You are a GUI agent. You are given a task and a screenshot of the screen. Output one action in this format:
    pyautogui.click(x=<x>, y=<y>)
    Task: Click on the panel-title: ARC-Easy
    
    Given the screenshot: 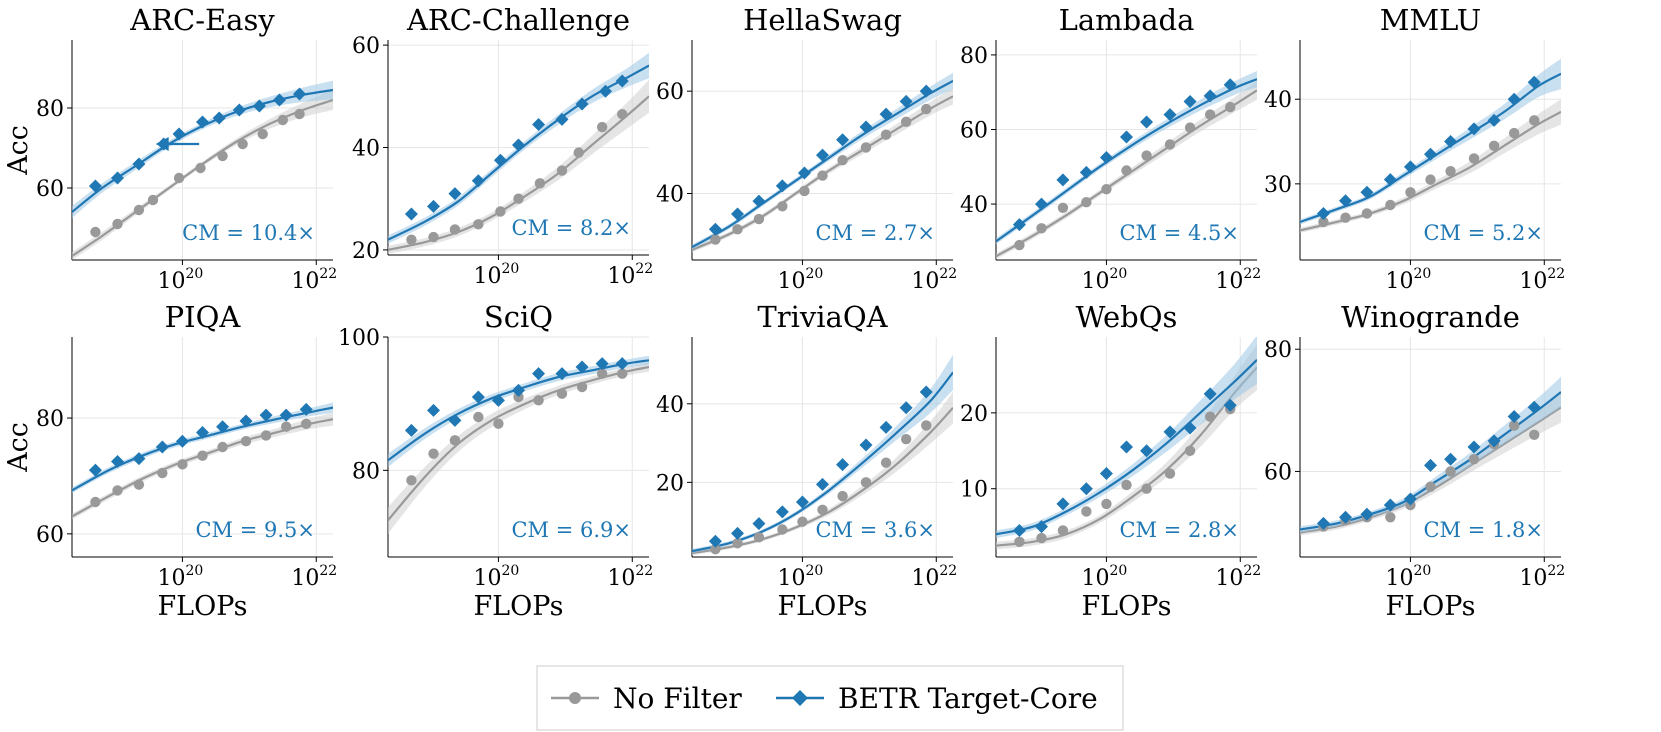 What is the action you would take?
    pyautogui.click(x=202, y=20)
    